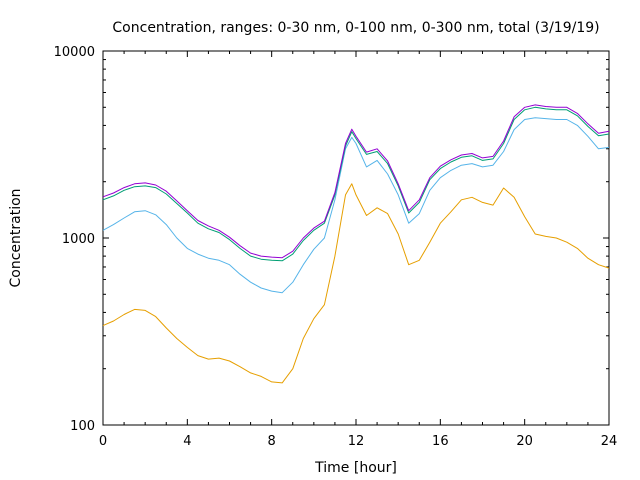 The image size is (640, 480). Describe the element at coordinates (78, 239) in the screenshot. I see `y-tick-label: 1000` at that location.